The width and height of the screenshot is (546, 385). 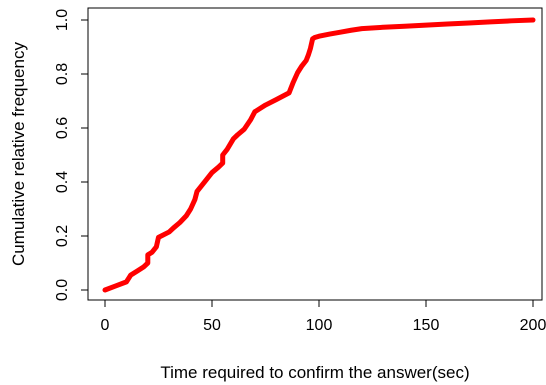 What do you see at coordinates (105, 325) in the screenshot?
I see `x-tick-label: 0` at bounding box center [105, 325].